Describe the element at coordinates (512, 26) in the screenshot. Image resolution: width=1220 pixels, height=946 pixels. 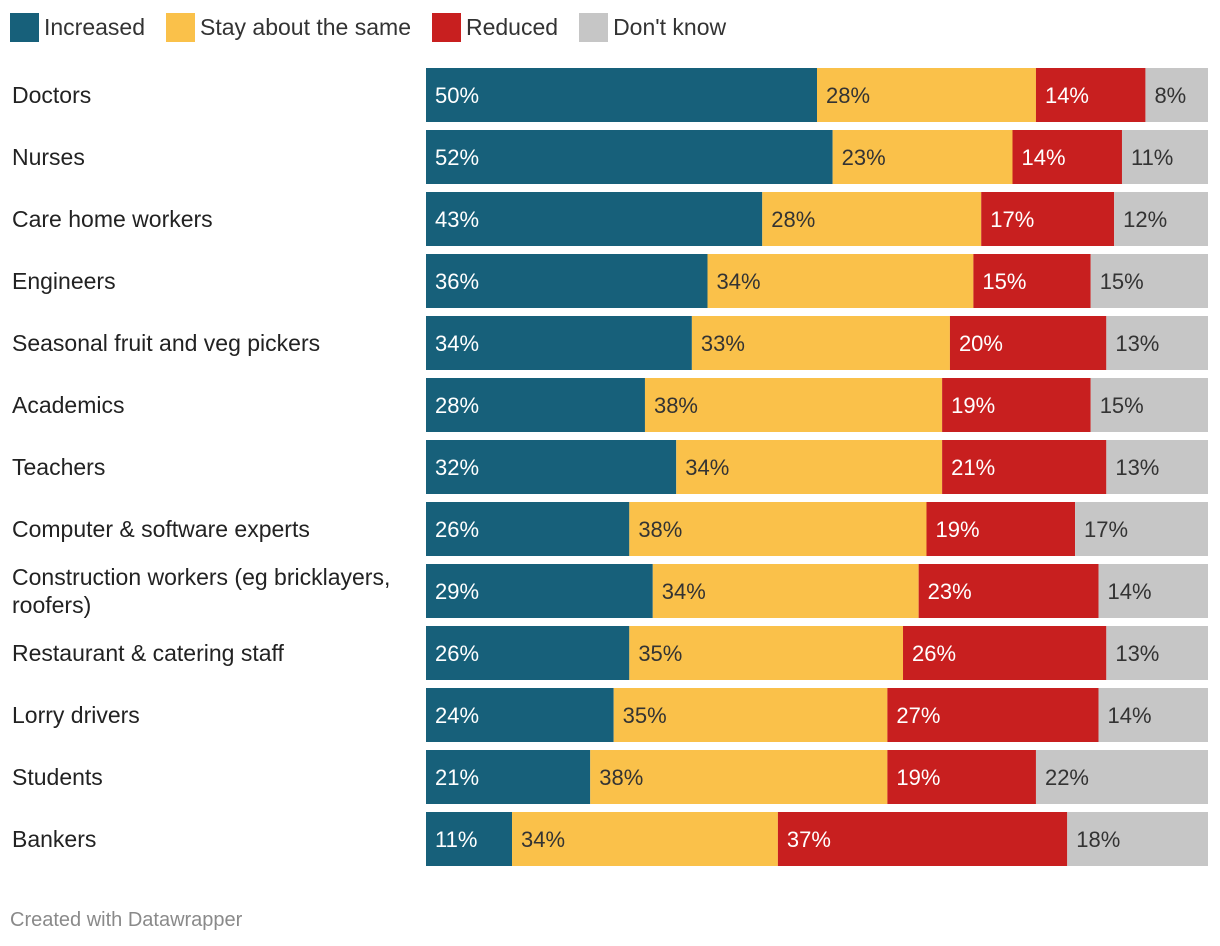
I see `legend-label-reduced: Reduced` at that location.